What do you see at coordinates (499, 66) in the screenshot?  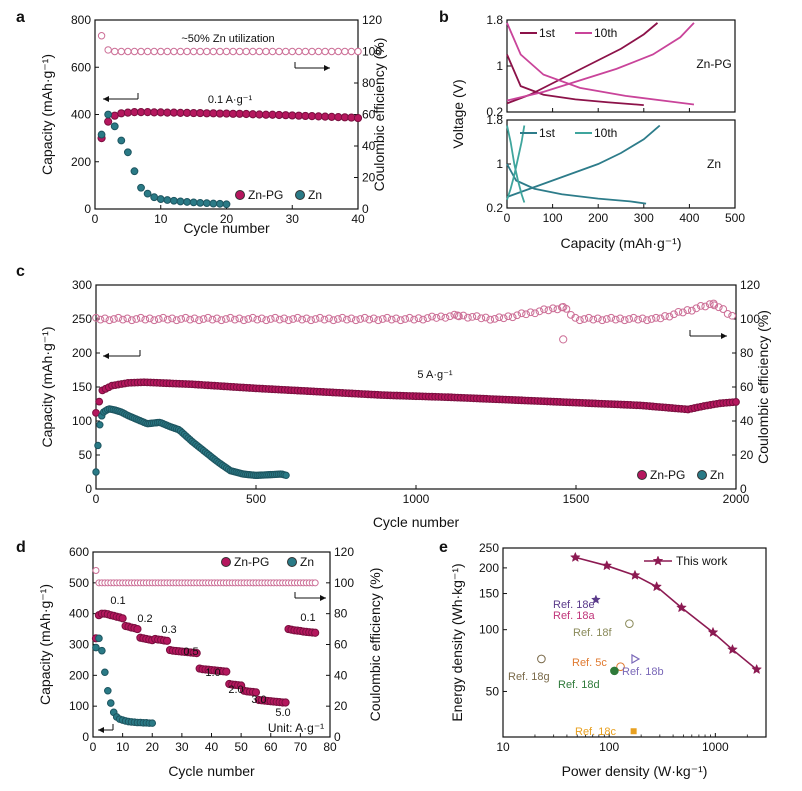 I see `y-tick-label: 1` at bounding box center [499, 66].